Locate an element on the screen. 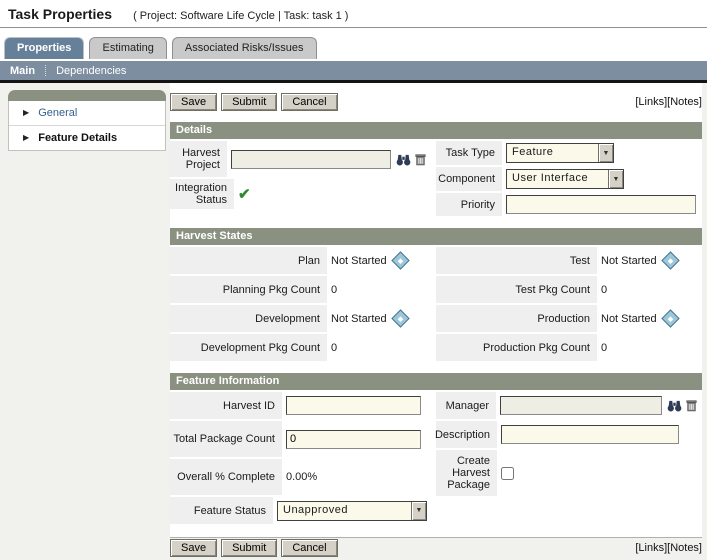 This screenshot has height=560, width=707. priority-label: Priority is located at coordinates (469, 204).